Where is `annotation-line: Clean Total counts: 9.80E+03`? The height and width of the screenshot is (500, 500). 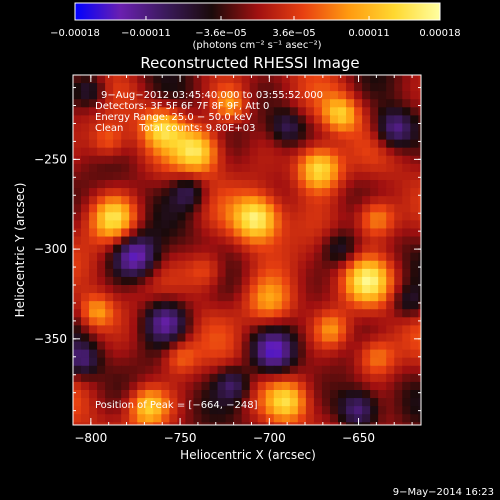
annotation-line: Clean Total counts: 9.80E+03 is located at coordinates (175, 128).